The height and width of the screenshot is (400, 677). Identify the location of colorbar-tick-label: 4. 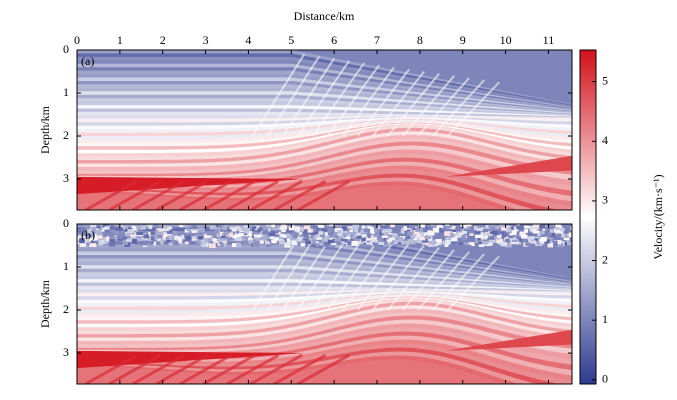
(605, 140).